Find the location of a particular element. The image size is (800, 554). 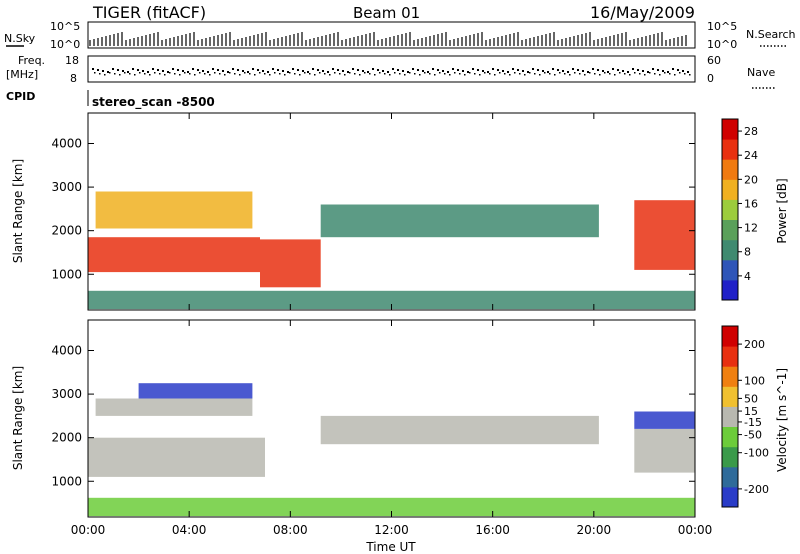

echo-band-upper-echo is located at coordinates (174, 407).